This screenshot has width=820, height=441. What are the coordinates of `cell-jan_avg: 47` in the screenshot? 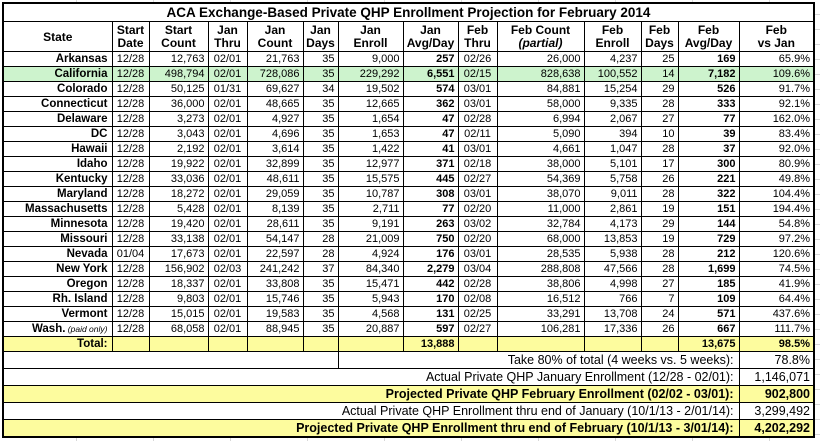 It's located at (430, 119).